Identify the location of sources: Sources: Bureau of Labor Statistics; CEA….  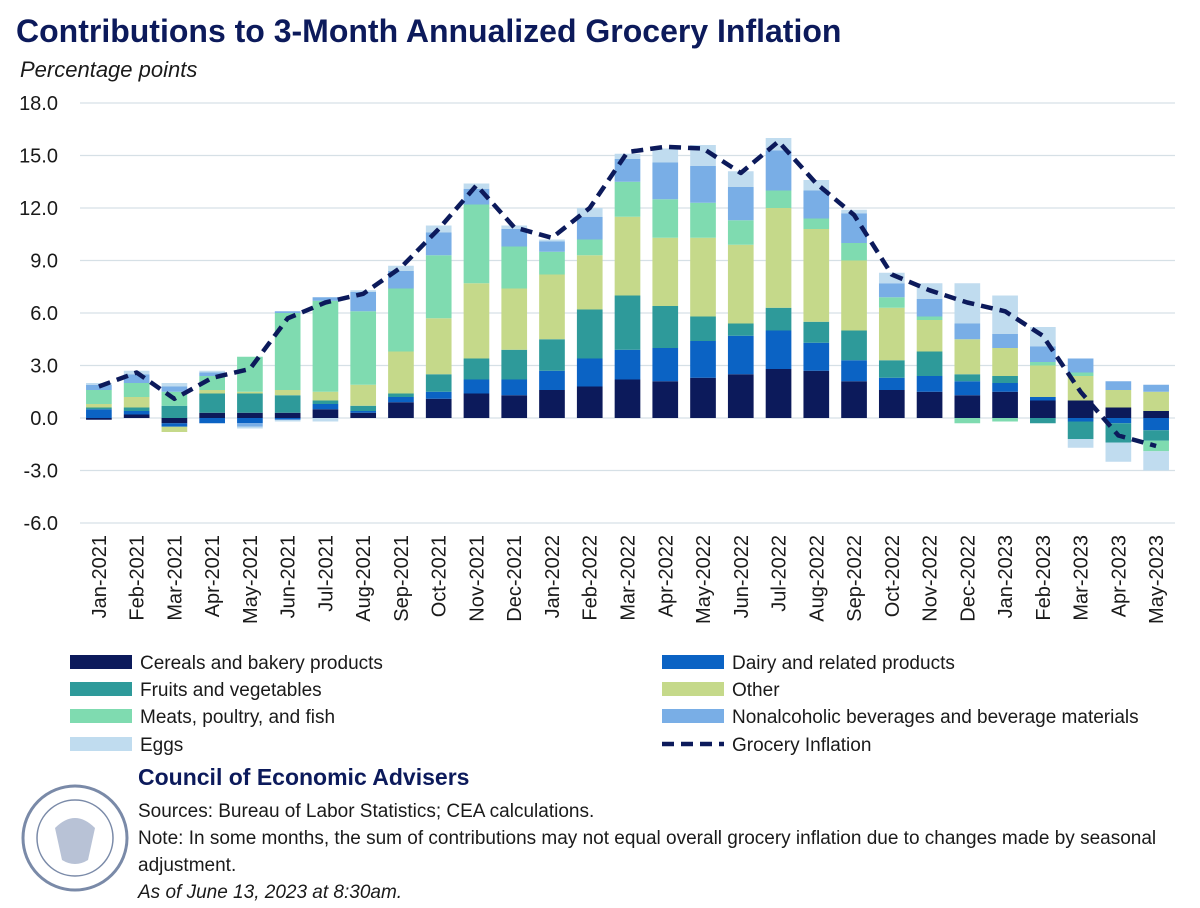
(366, 811).